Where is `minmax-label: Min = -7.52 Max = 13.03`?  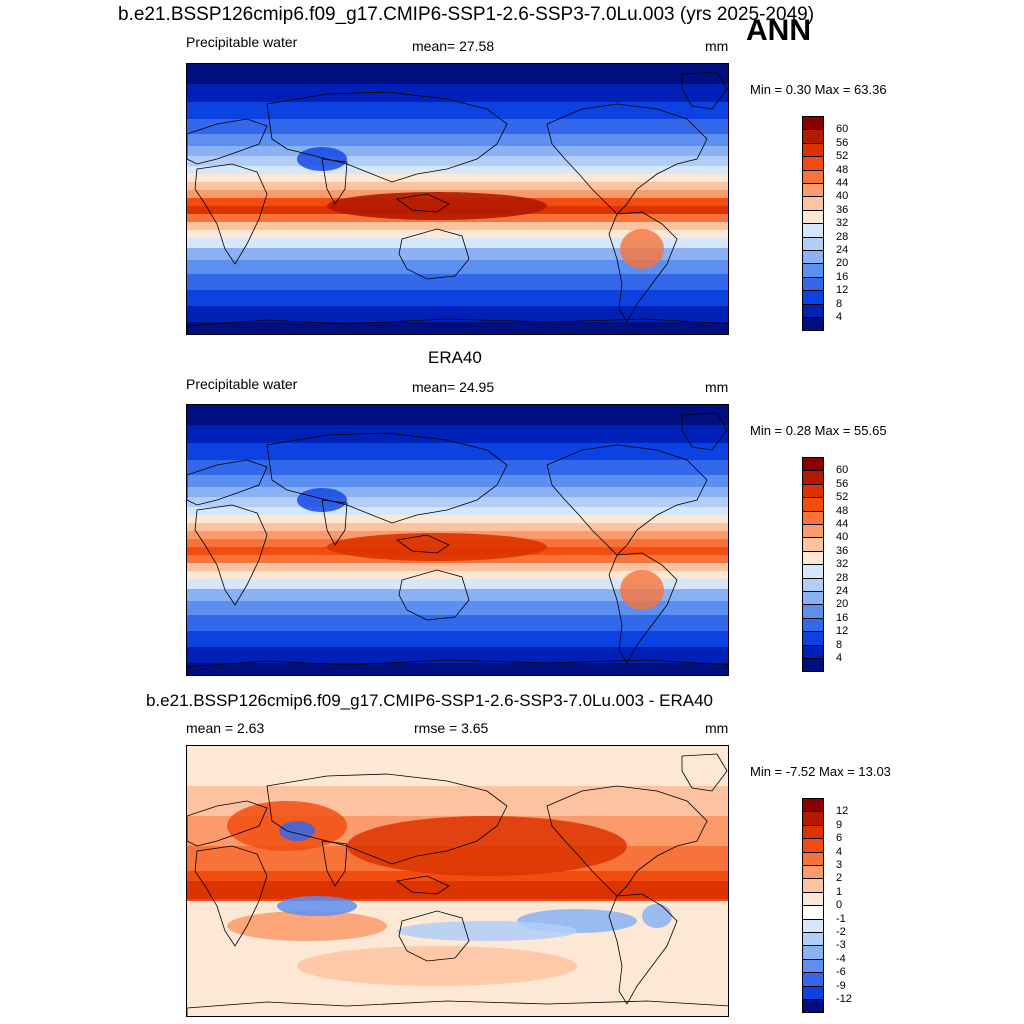
minmax-label: Min = -7.52 Max = 13.03 is located at coordinates (820, 771).